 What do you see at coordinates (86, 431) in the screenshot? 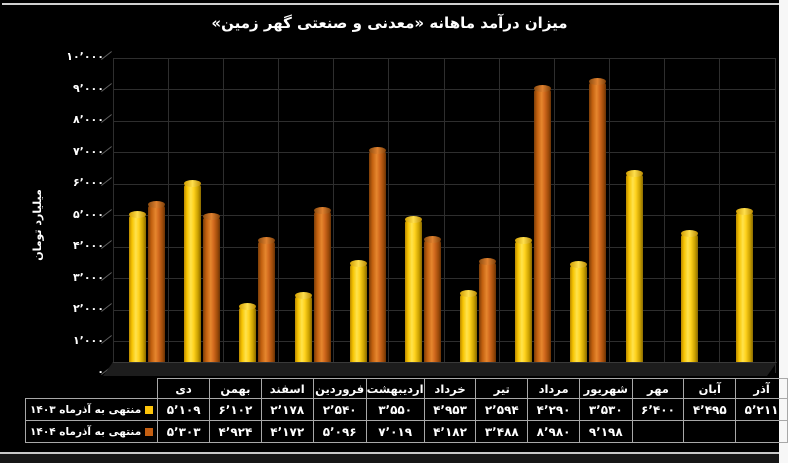
I see `legend-label: منتهی به آذرماه ۱۴۰۴` at bounding box center [86, 431].